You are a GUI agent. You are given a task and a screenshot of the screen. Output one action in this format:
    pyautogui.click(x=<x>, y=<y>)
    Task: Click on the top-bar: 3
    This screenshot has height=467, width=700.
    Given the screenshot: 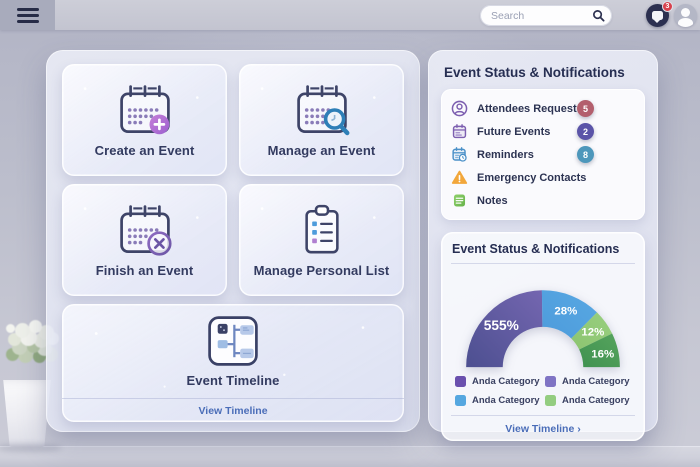 What is the action you would take?
    pyautogui.click(x=350, y=15)
    